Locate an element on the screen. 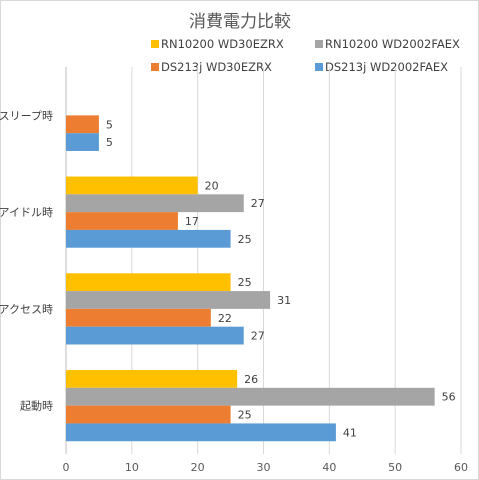  x-tick-label-60: 60 is located at coordinates (461, 467).